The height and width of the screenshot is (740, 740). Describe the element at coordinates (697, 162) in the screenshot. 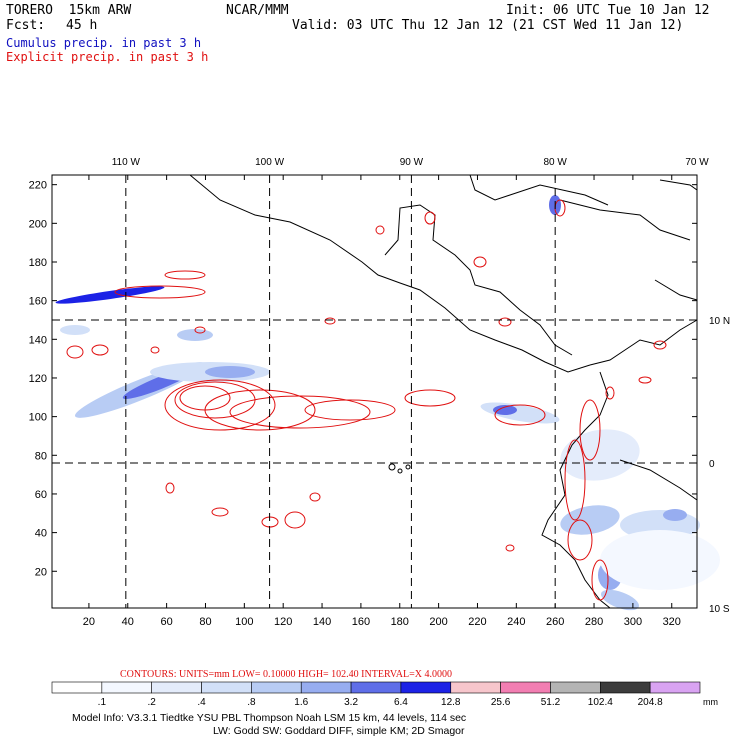

I see `lon-label: 70 W` at that location.